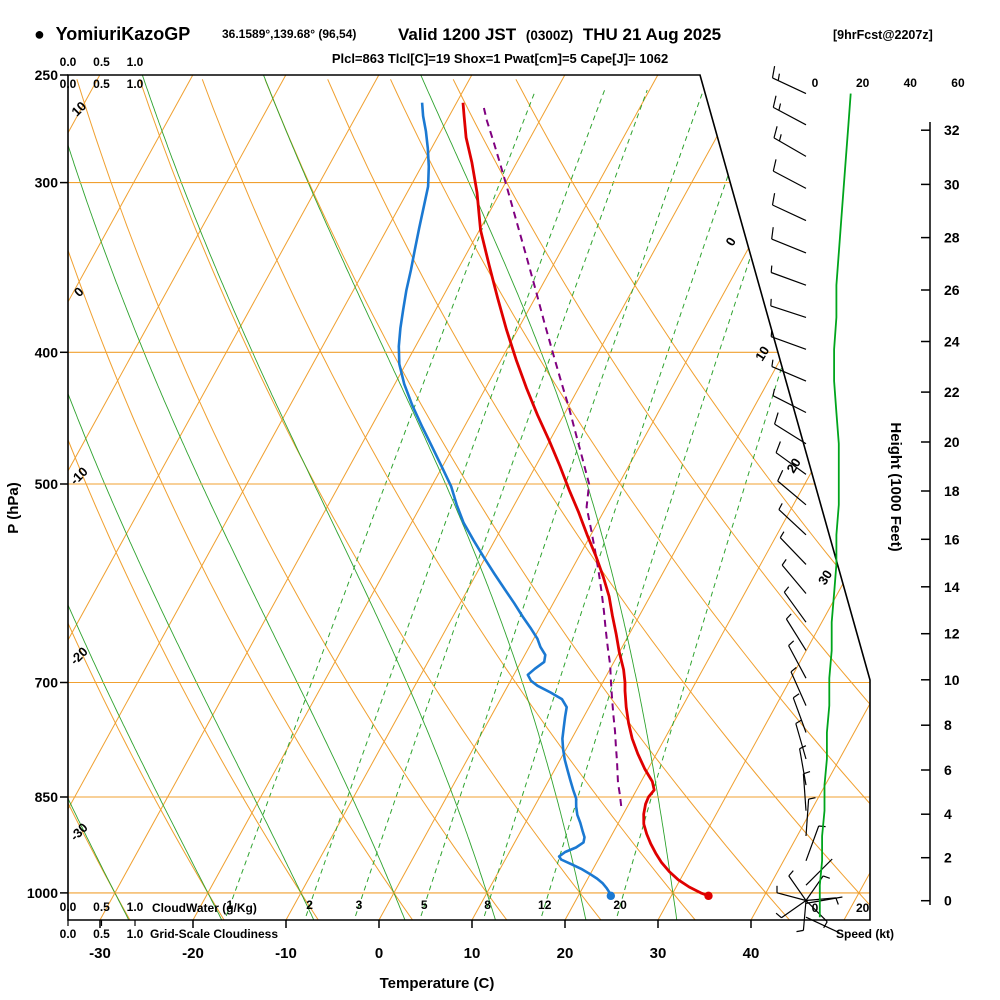 The height and width of the screenshot is (1000, 1000). What do you see at coordinates (47, 682) in the screenshot?
I see `pressure-tick-label: 700` at bounding box center [47, 682].